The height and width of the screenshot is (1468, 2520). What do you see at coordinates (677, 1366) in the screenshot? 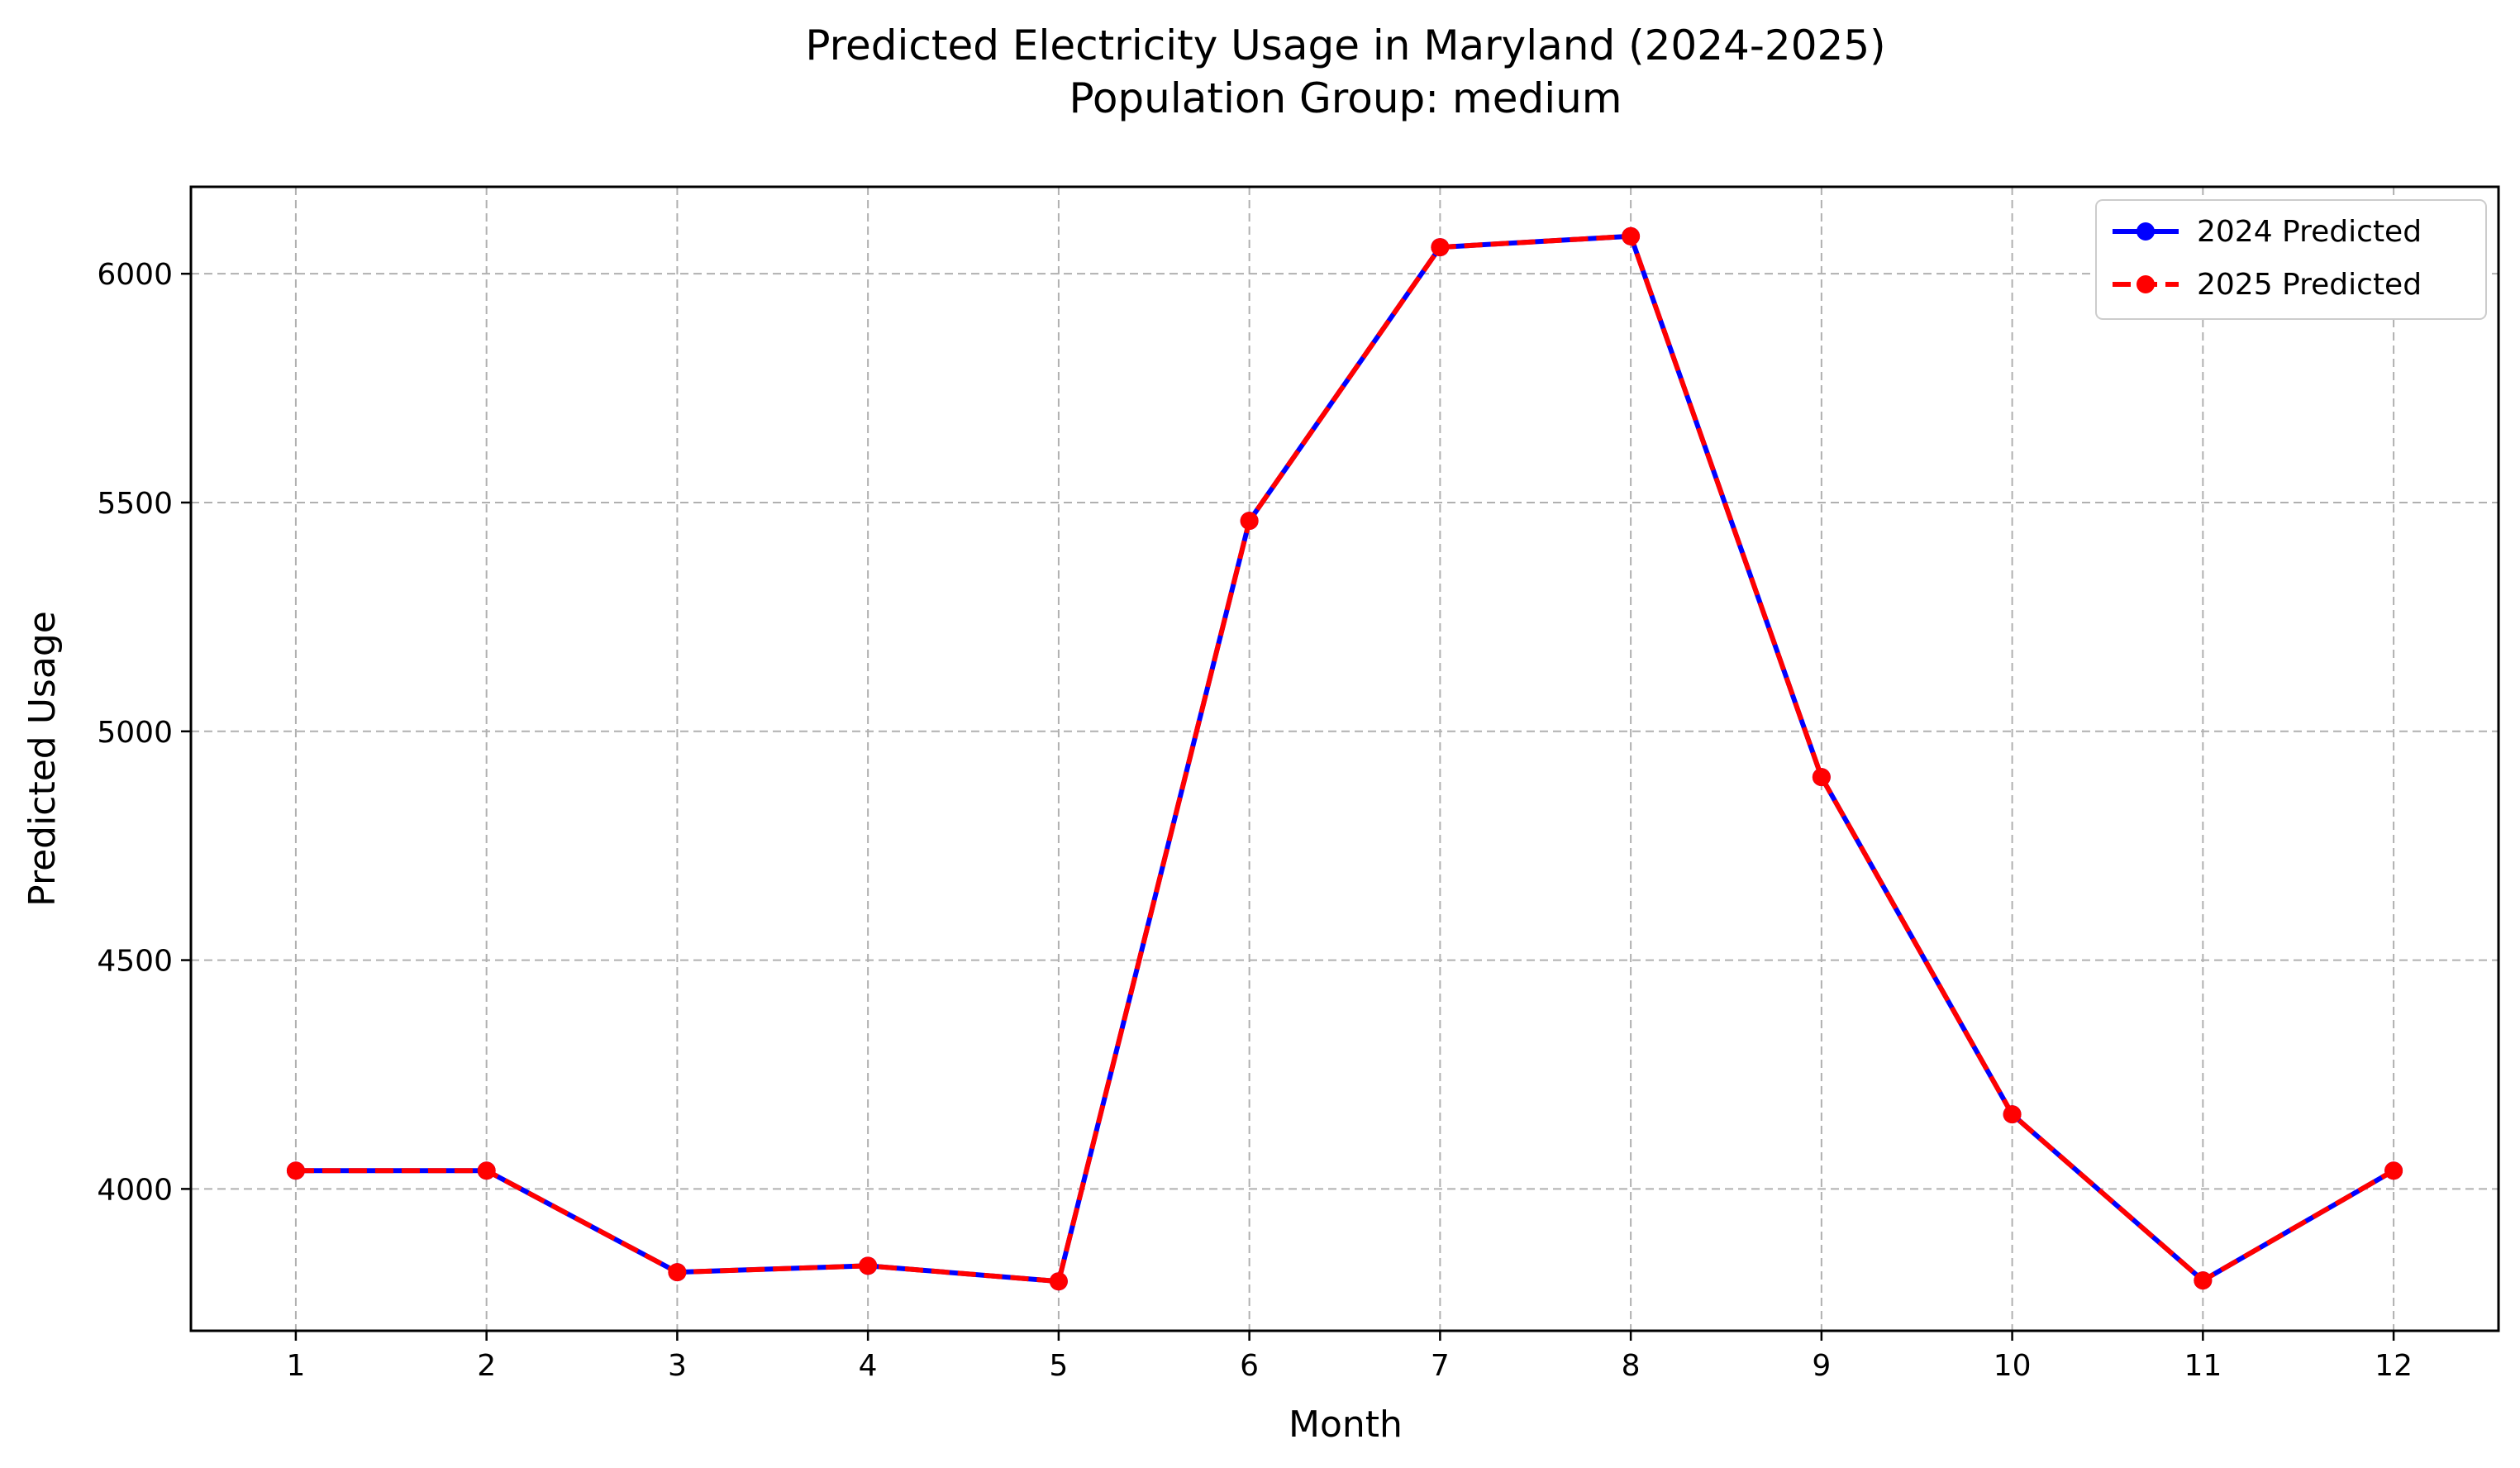
I see `x-tick-label: 3` at bounding box center [677, 1366].